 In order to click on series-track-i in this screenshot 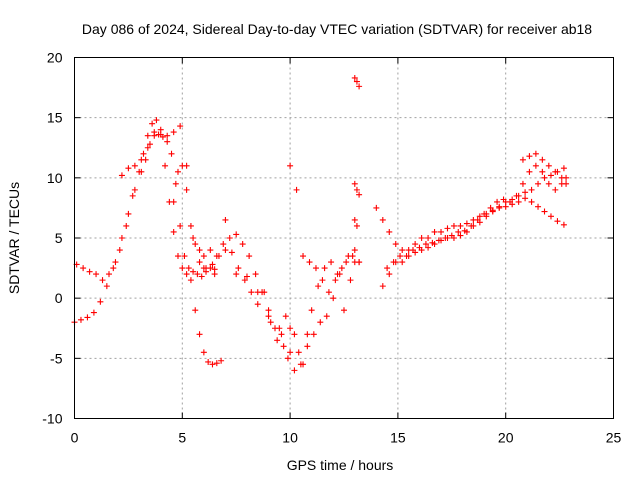, I will do `click(477, 217)`.